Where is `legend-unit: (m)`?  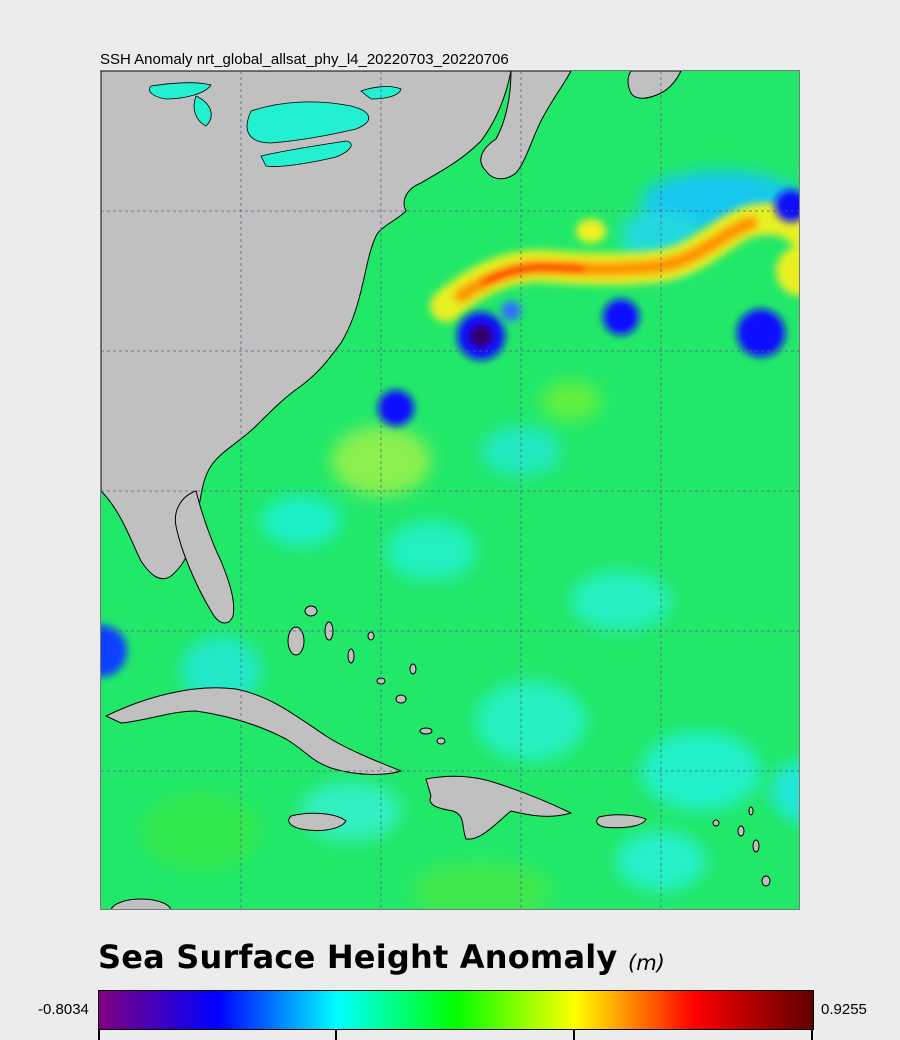
legend-unit: (m) is located at coordinates (646, 963).